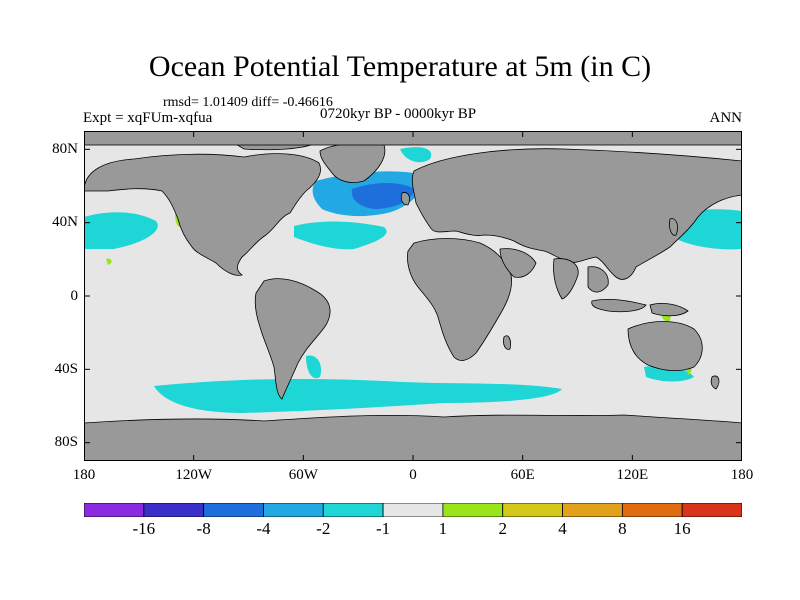 This screenshot has height=600, width=800. I want to click on anomaly-north-atlantic-drift, so click(340, 235).